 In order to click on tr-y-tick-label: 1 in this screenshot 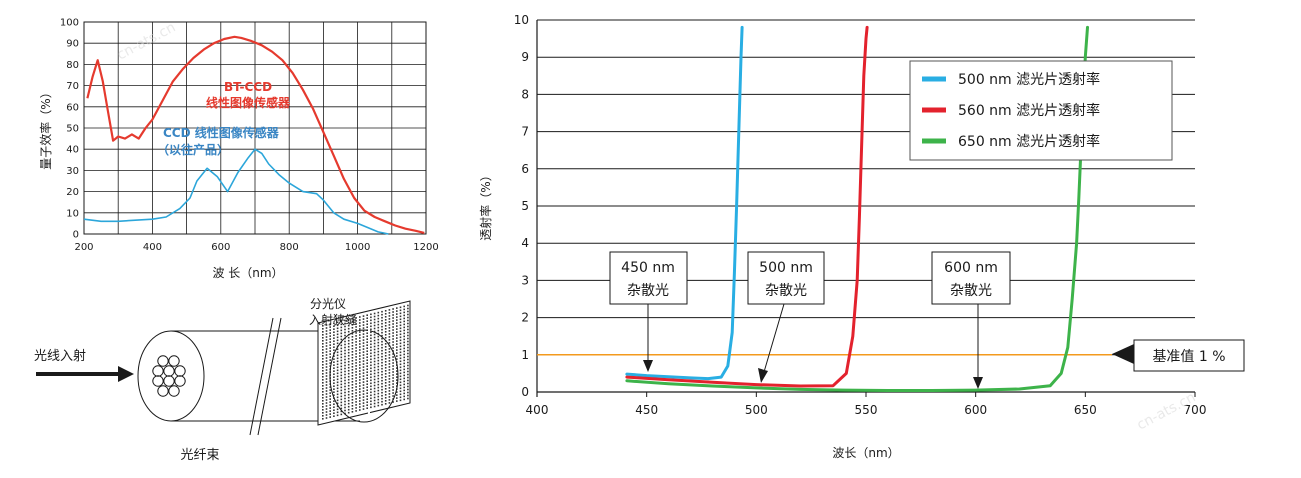, I will do `click(525, 355)`.